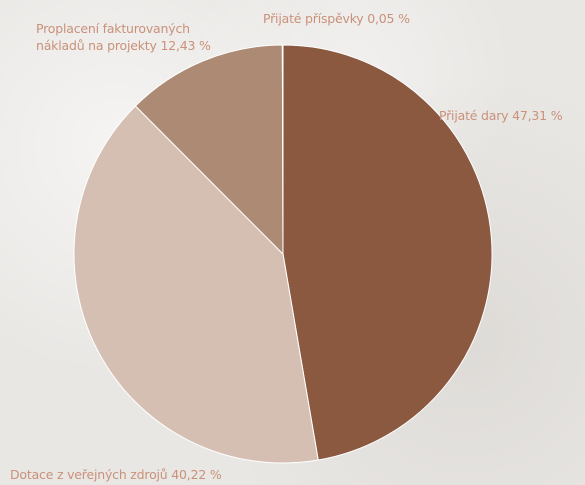  Describe the element at coordinates (282, 149) in the screenshot. I see `slice-contributions` at that location.